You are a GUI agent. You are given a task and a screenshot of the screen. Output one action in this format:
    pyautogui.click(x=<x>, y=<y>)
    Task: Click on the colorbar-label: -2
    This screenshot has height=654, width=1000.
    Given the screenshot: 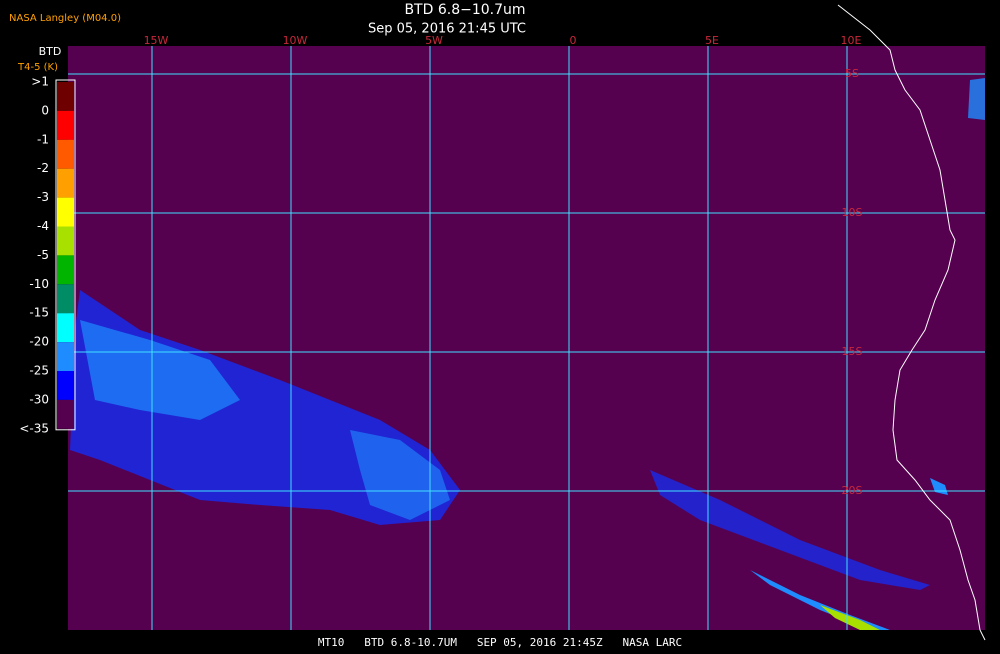 What is the action you would take?
    pyautogui.click(x=43, y=168)
    